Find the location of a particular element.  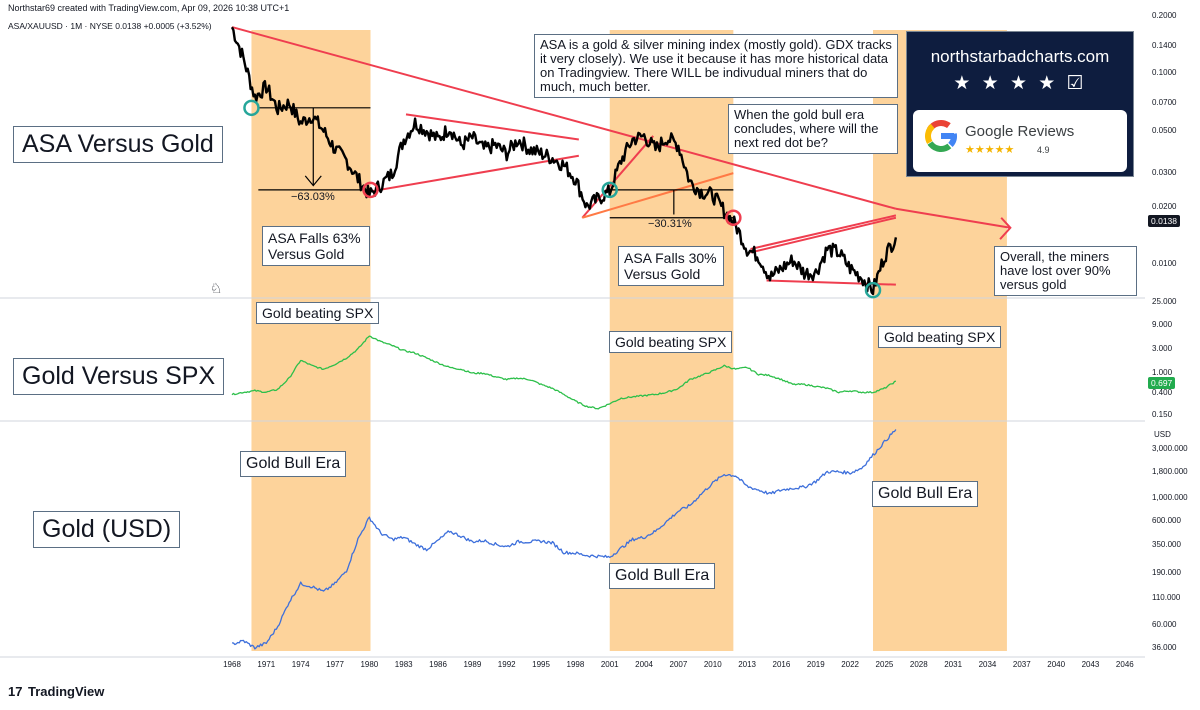

review-rating: 4.9 is located at coordinates (1043, 150).